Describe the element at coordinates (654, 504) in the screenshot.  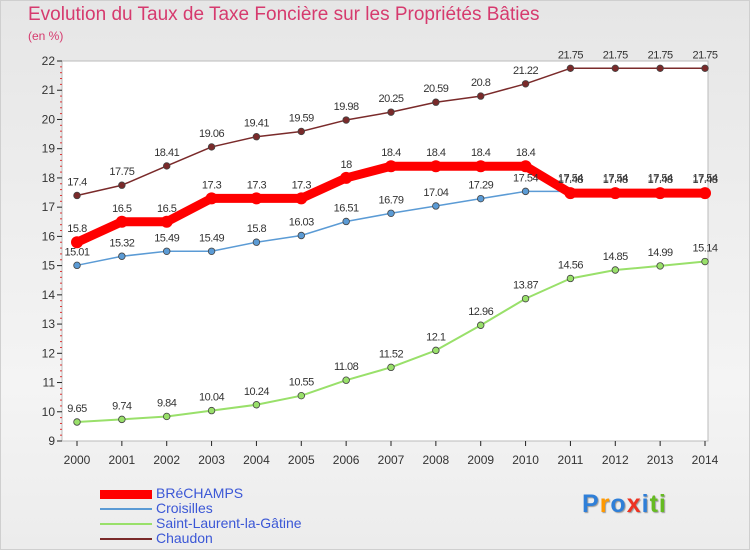
I see `logo-letter: t` at that location.